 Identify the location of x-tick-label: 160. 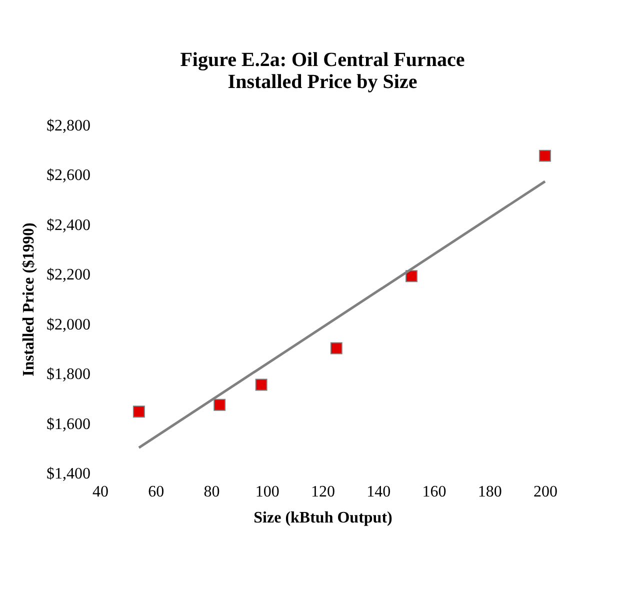
(434, 492).